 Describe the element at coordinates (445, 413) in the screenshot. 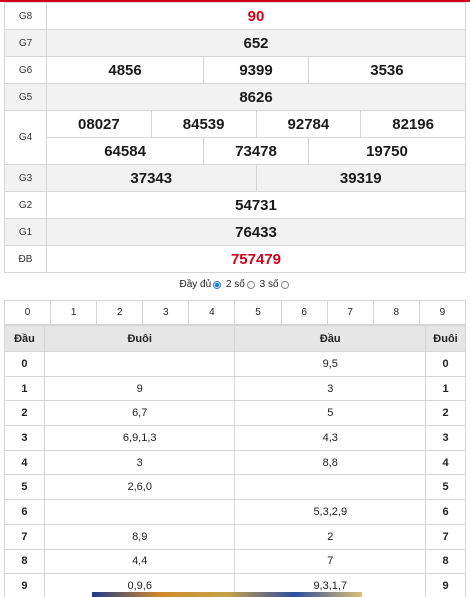

I see `loto-duoi2-cell: 2` at that location.